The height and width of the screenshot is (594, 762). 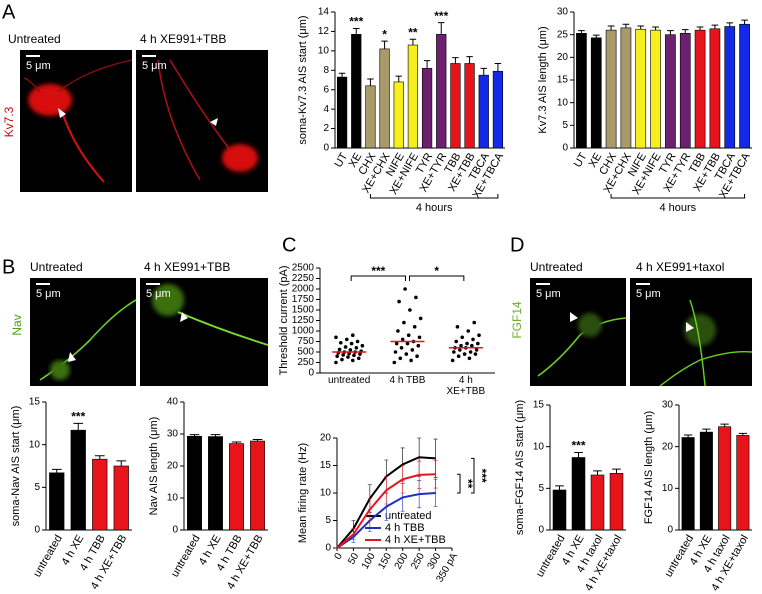 What do you see at coordinates (520, 467) in the screenshot?
I see `y-axis-label: soma-FGF14 AIS start (μm)` at bounding box center [520, 467].